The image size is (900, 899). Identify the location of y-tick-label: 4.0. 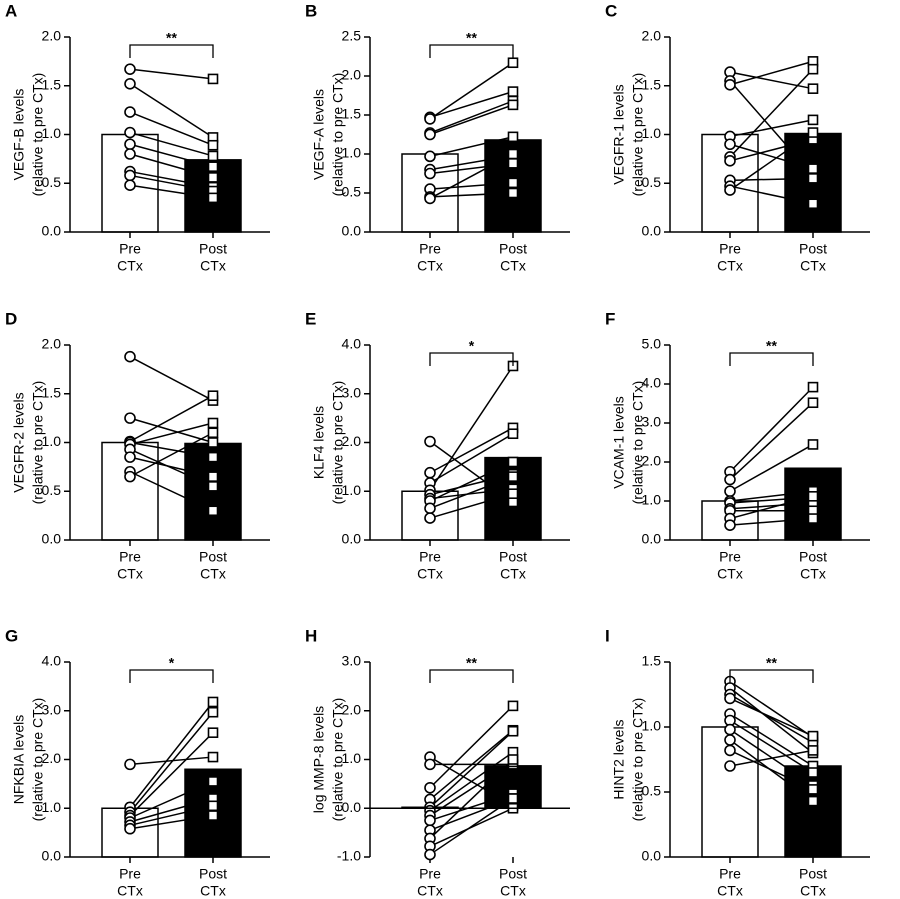
(52, 661).